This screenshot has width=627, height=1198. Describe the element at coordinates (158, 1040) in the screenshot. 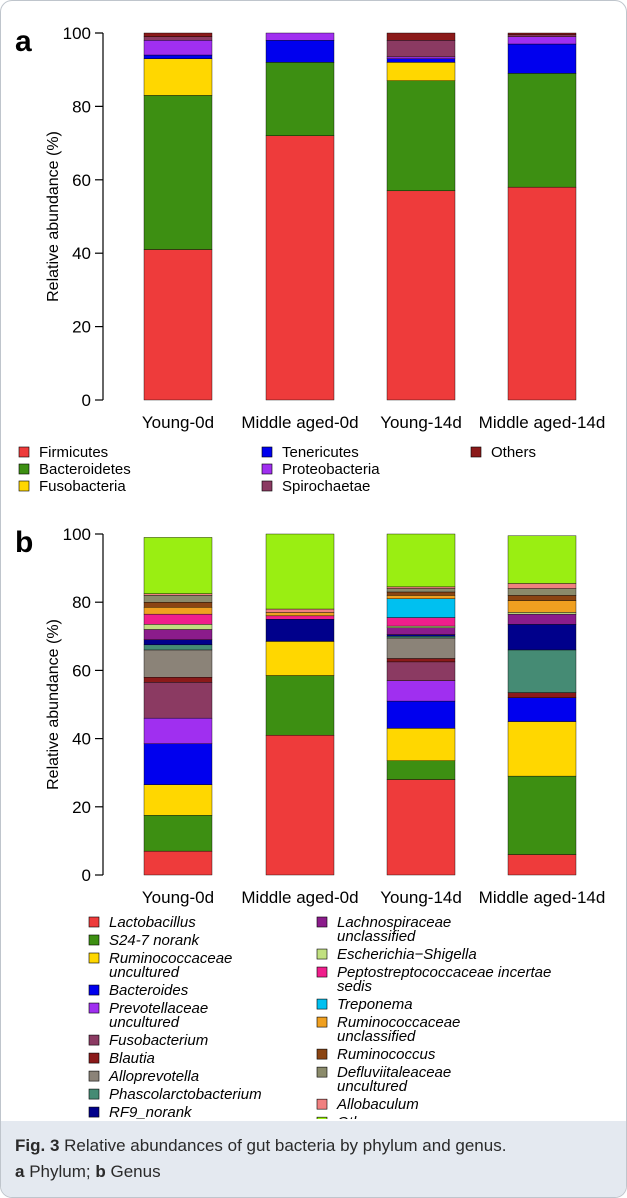

I see `legend-label: Fusobacterium` at that location.